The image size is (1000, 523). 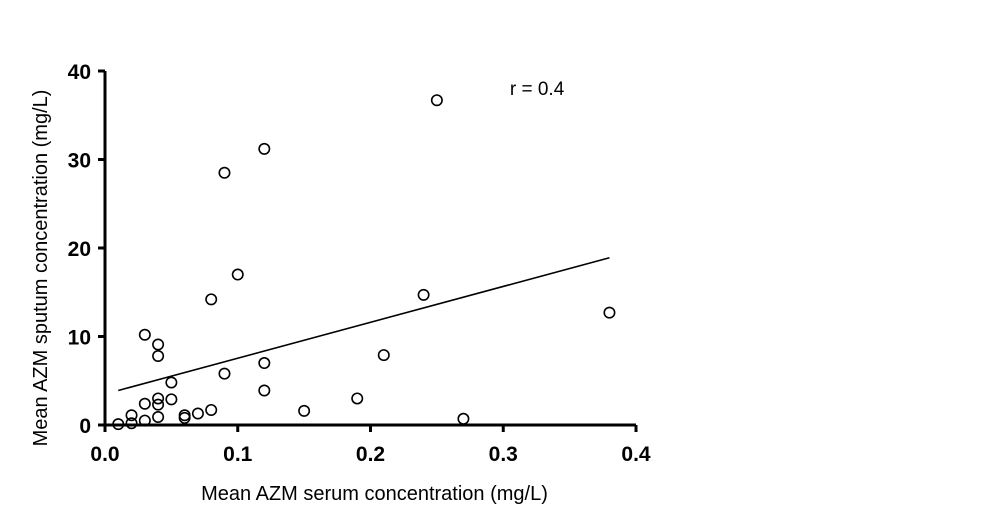 What do you see at coordinates (374, 494) in the screenshot?
I see `x-axis-title: Mean AZM serum concentration (mg/L)` at bounding box center [374, 494].